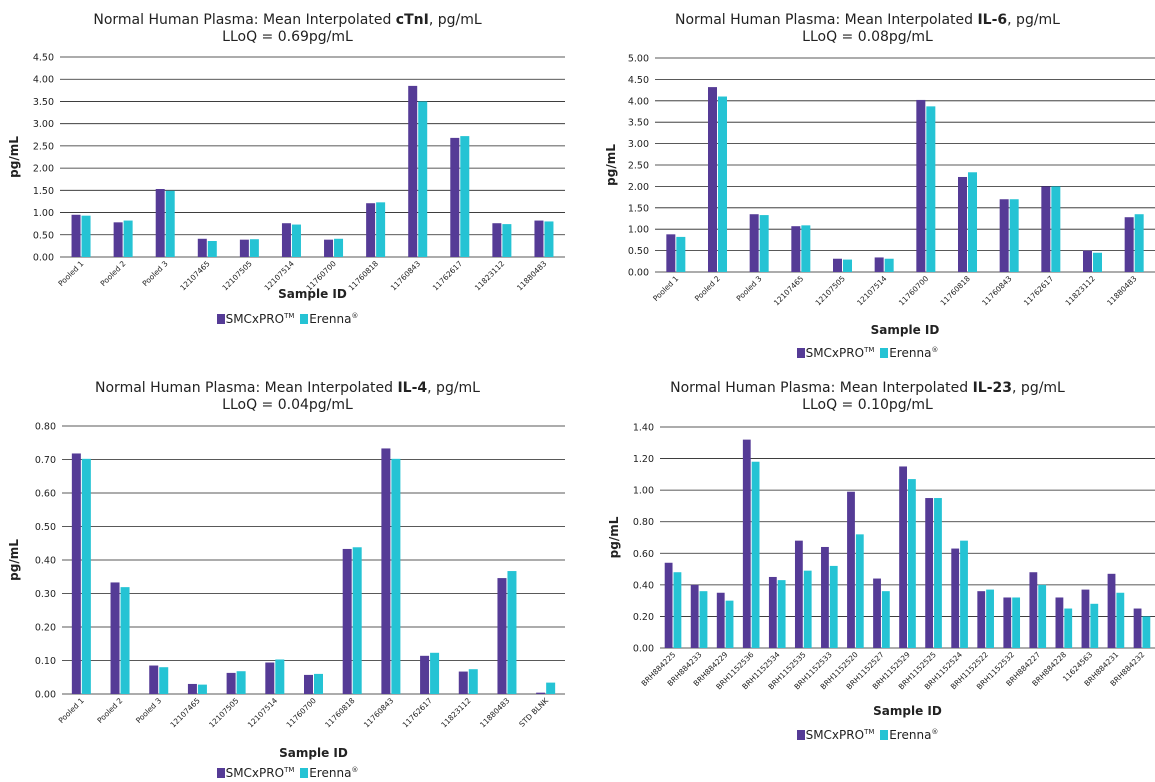  I want to click on y-tick-label: 1.40, so click(643, 428).